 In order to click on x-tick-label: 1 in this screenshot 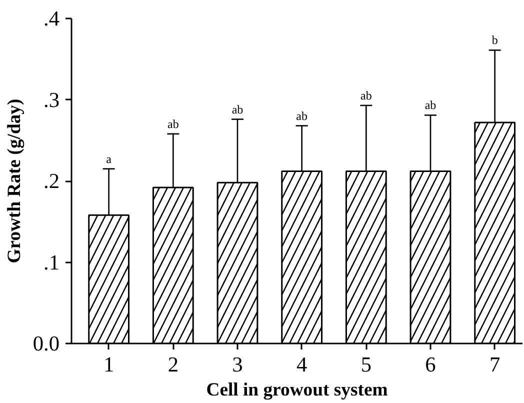, I will do `click(108, 364)`.